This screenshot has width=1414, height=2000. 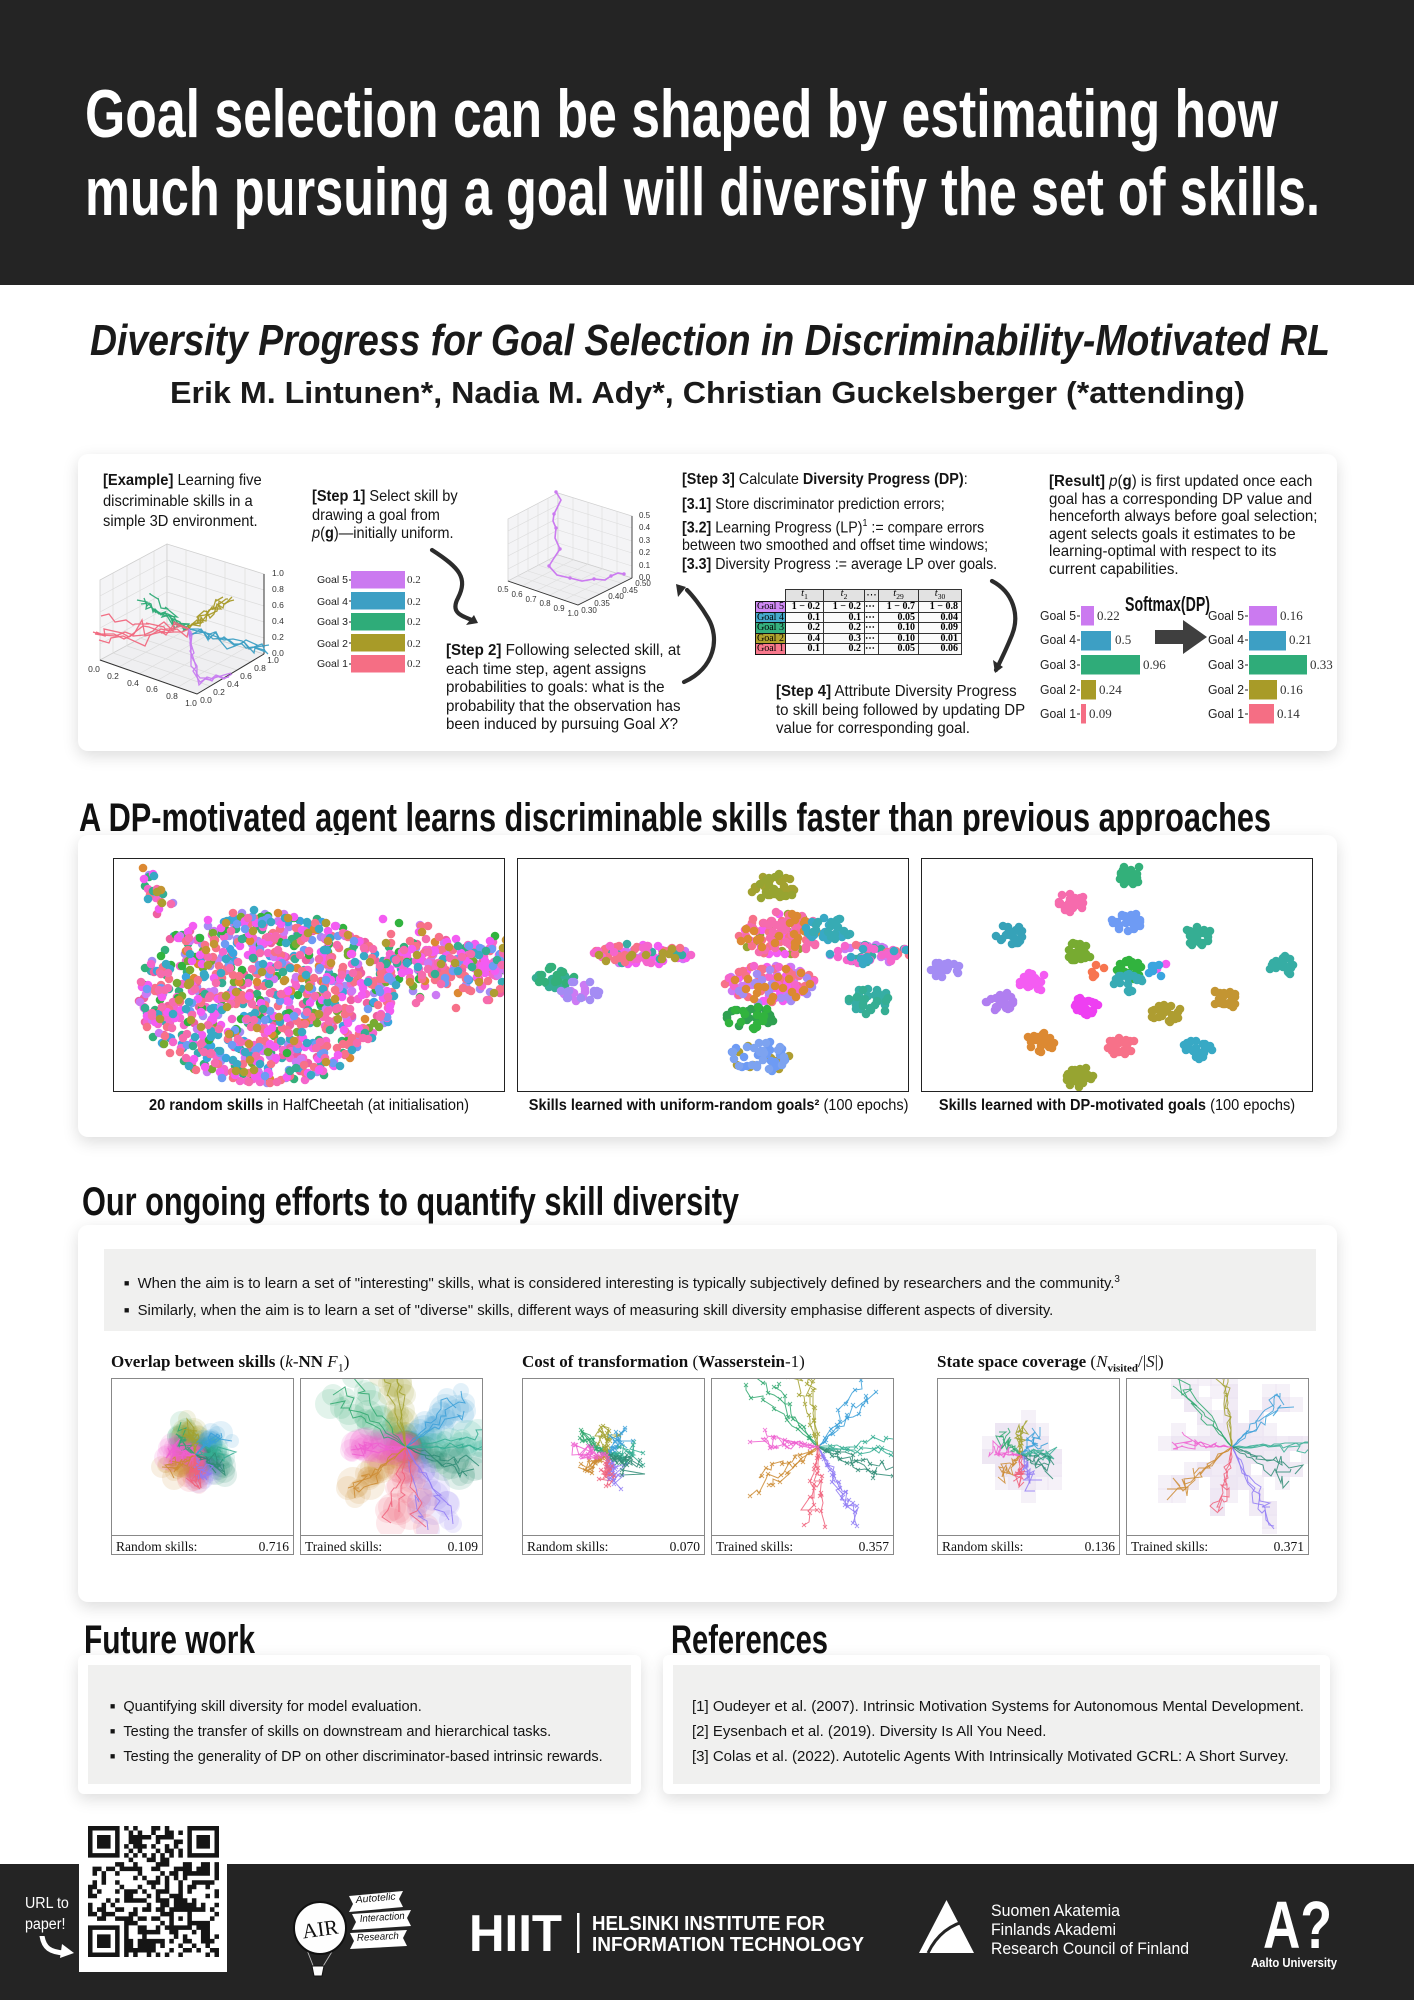 I want to click on svg-text: Suomen Akatemia, so click(x=1056, y=1911).